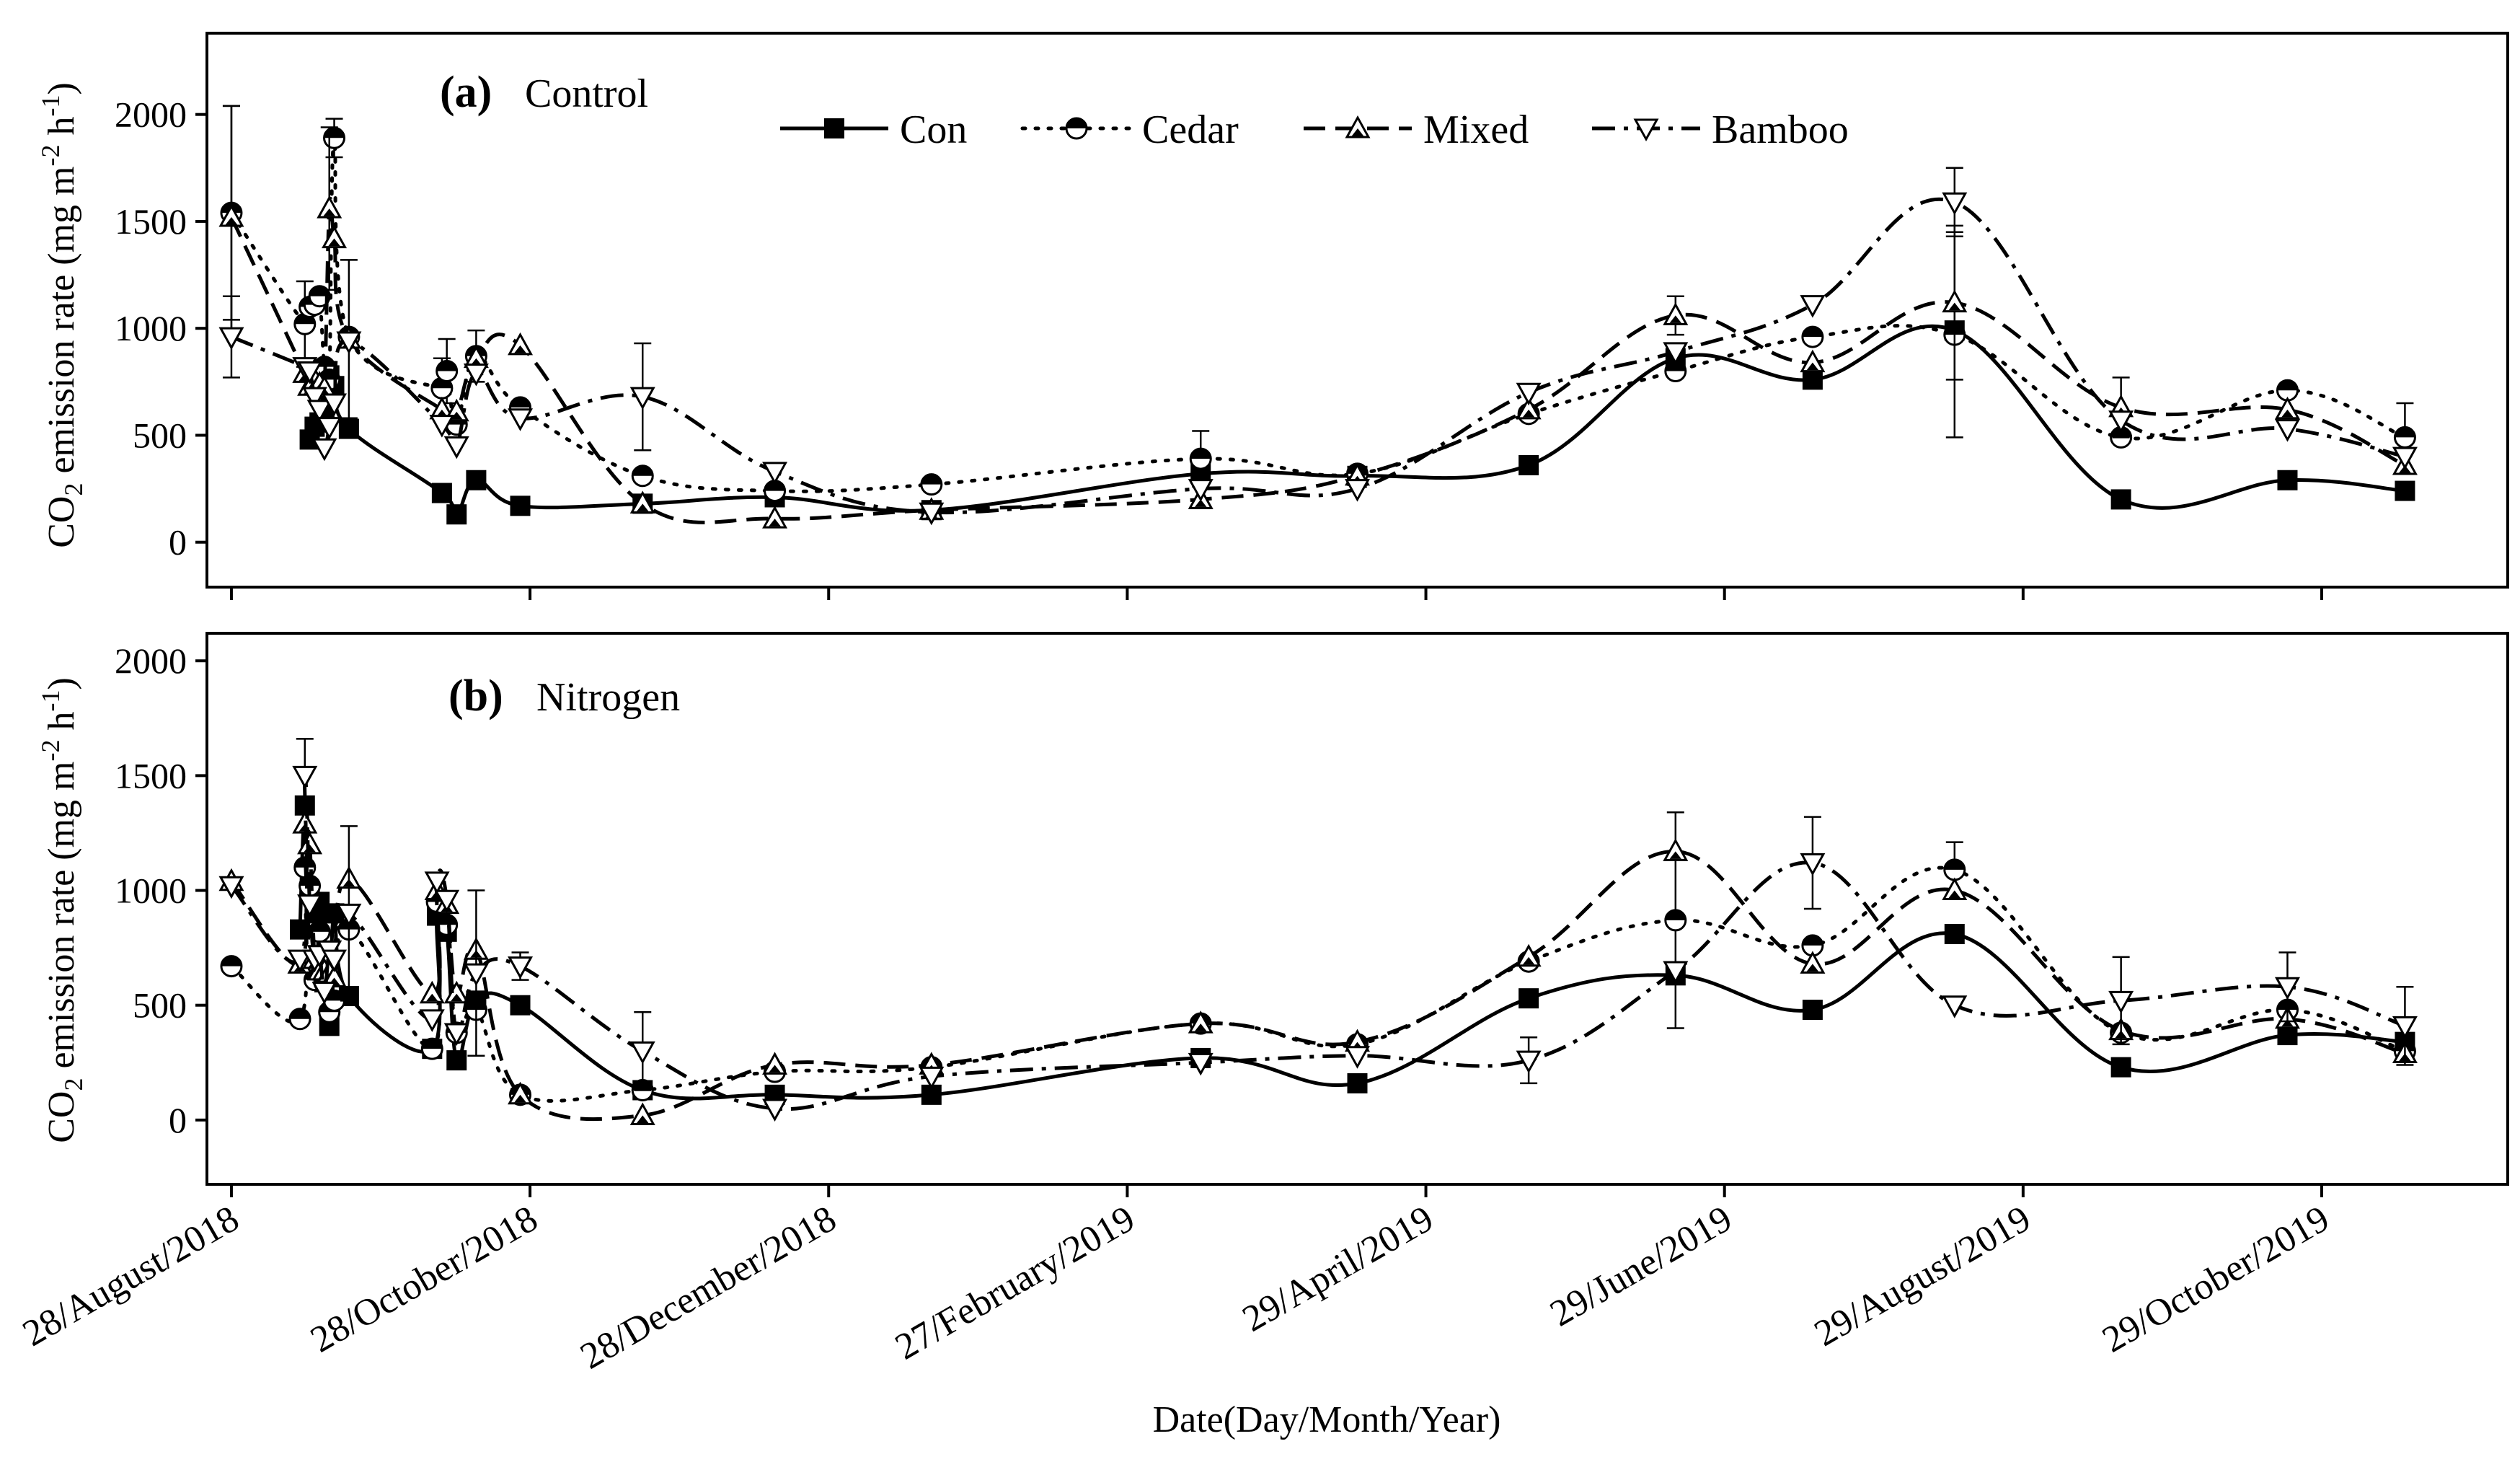 The height and width of the screenshot is (1462, 2520). I want to click on legend-label-cedar: Cedar, so click(1190, 129).